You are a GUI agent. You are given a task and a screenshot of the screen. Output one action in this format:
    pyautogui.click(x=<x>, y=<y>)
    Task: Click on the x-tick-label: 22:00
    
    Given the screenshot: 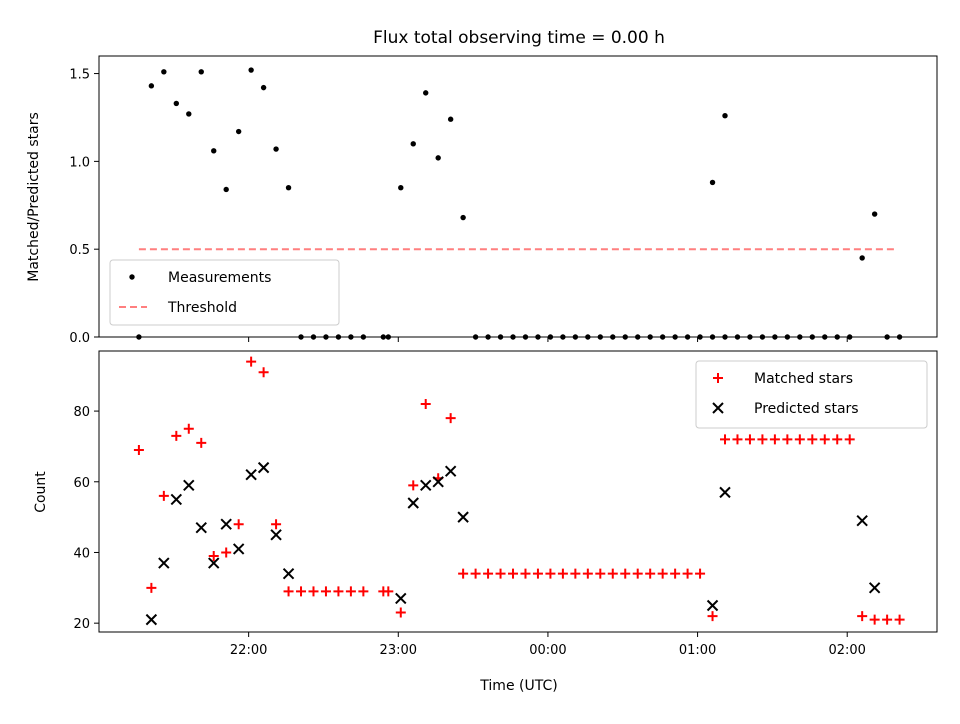 What is the action you would take?
    pyautogui.click(x=248, y=650)
    